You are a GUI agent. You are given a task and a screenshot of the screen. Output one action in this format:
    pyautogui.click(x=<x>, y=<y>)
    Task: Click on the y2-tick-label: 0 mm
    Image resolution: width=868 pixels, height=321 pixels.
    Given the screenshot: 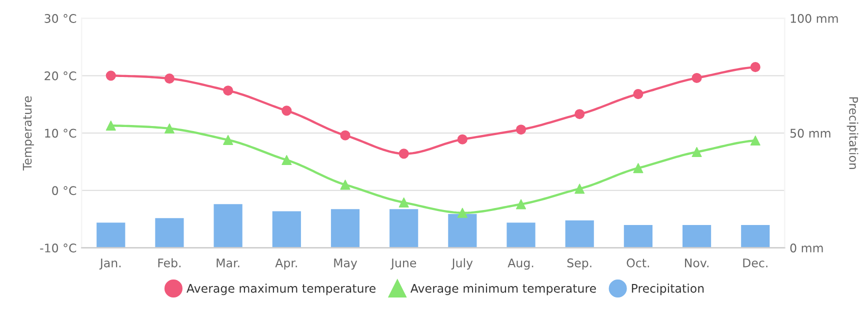 What is the action you would take?
    pyautogui.click(x=806, y=248)
    